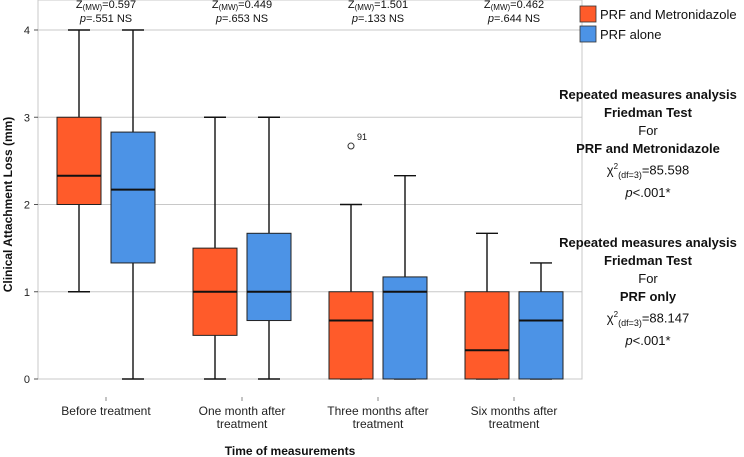 This screenshot has width=744, height=457. What do you see at coordinates (27, 118) in the screenshot?
I see `y-tick-label: 3` at bounding box center [27, 118].